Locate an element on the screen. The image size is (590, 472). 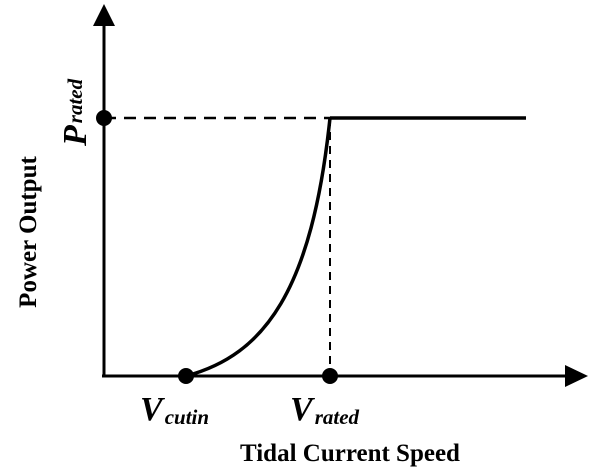
x-axis-label: Tidal Current Speed is located at coordinates (350, 453).